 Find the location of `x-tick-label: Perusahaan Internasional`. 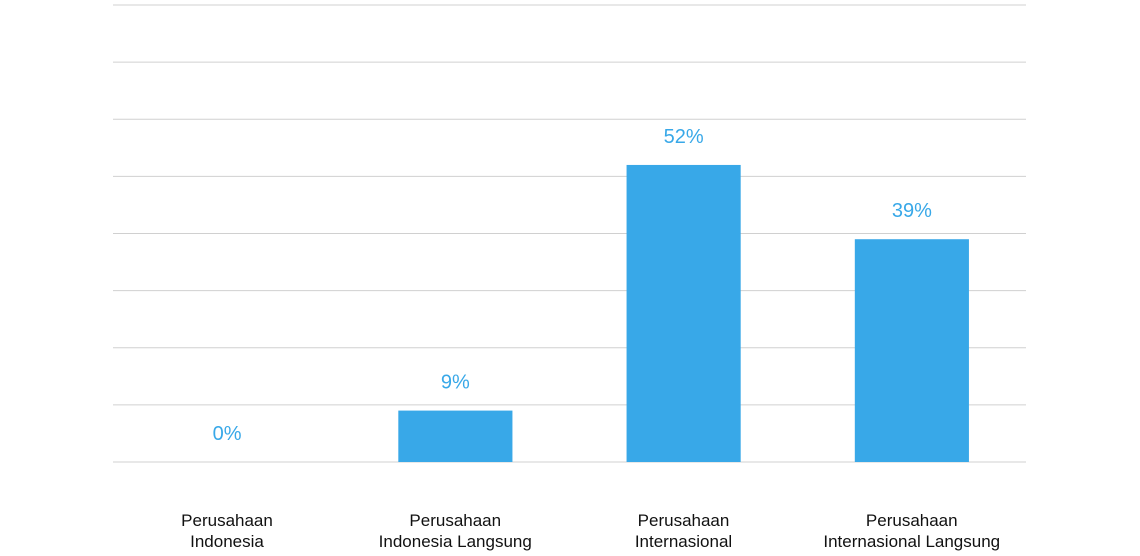

x-tick-label: Perusahaan Internasional is located at coordinates (683, 531).